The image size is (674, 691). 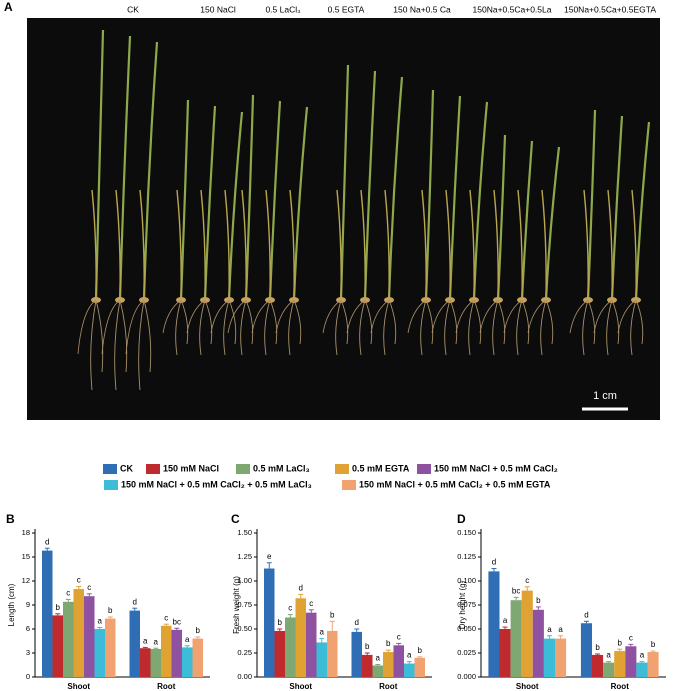 What do you see at coordinates (282, 9) in the screenshot?
I see `treatment-label: 0.5 LaCl₃` at bounding box center [282, 9].